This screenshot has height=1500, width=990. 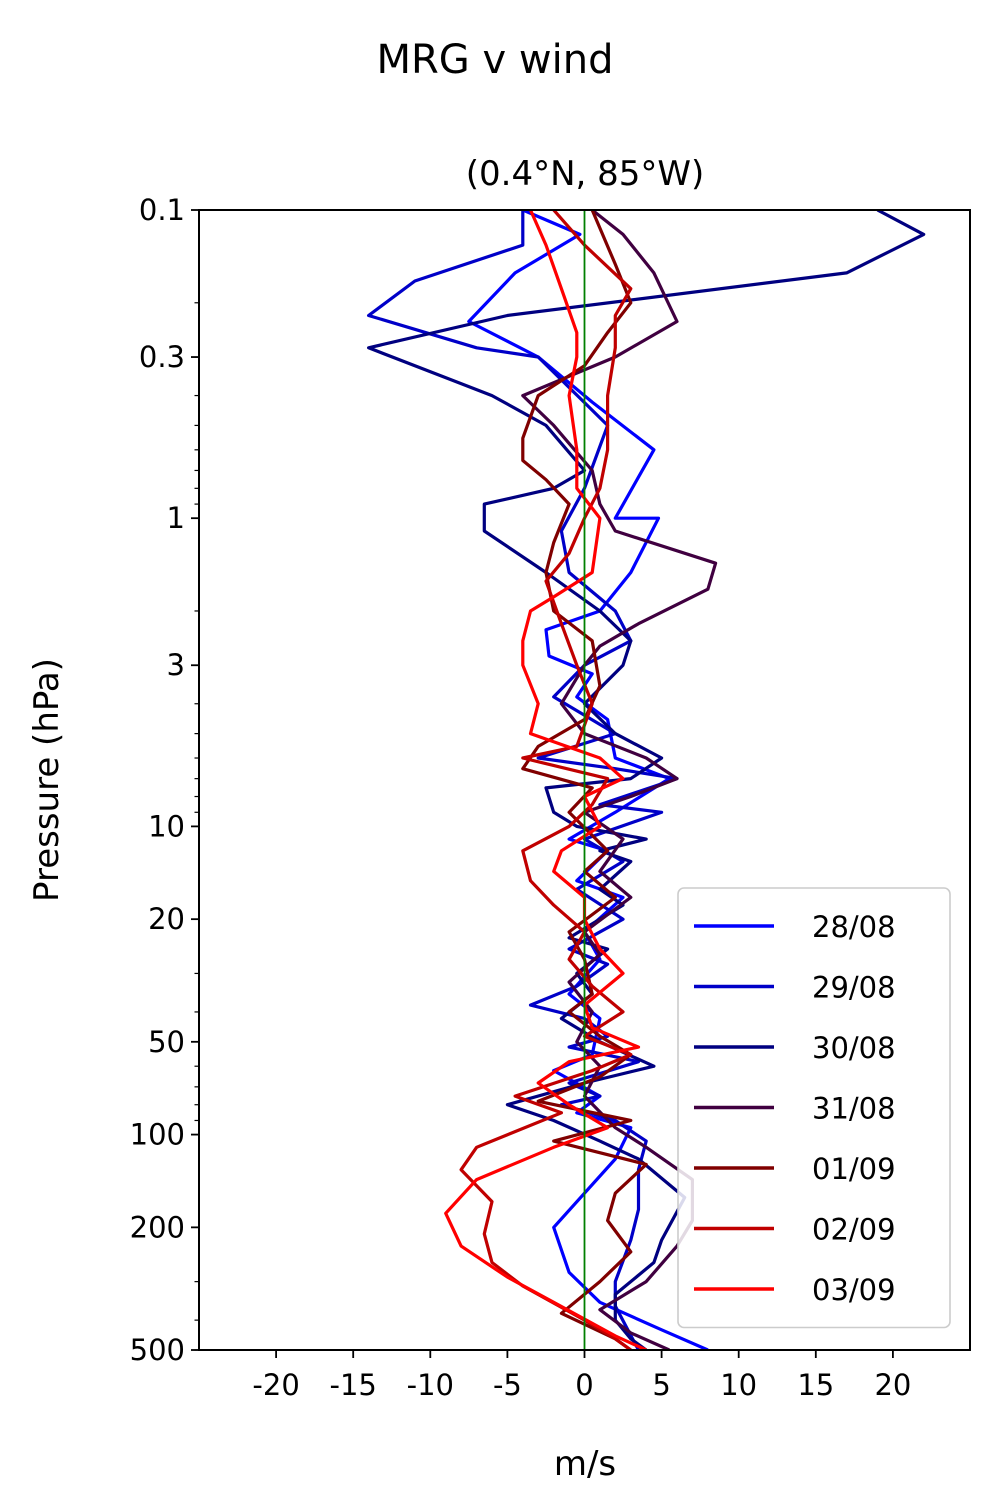 I want to click on y-axis-label: Pressure (hPa), so click(x=47, y=780).